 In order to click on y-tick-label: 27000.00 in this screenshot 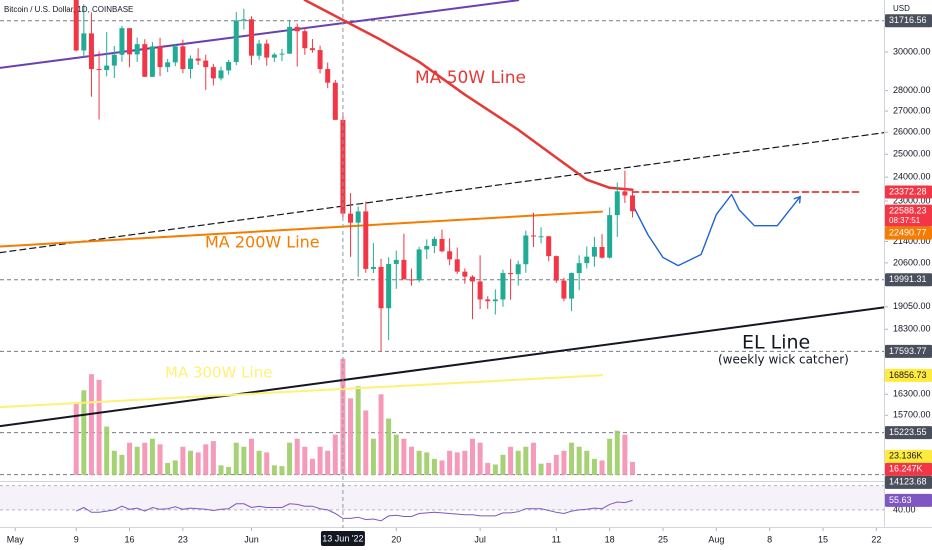, I will do `click(912, 110)`.